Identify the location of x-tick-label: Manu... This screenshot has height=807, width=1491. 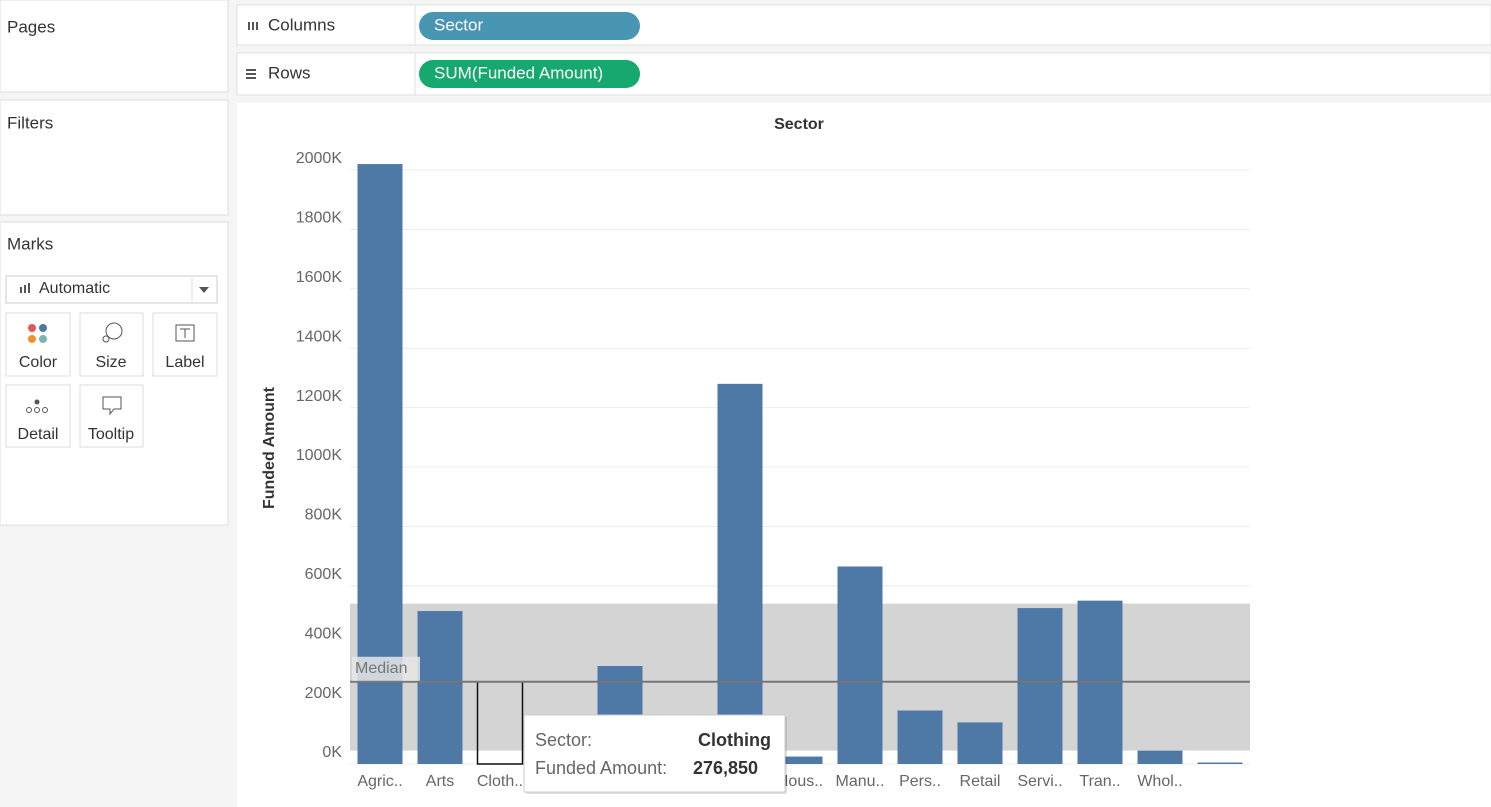
(860, 781).